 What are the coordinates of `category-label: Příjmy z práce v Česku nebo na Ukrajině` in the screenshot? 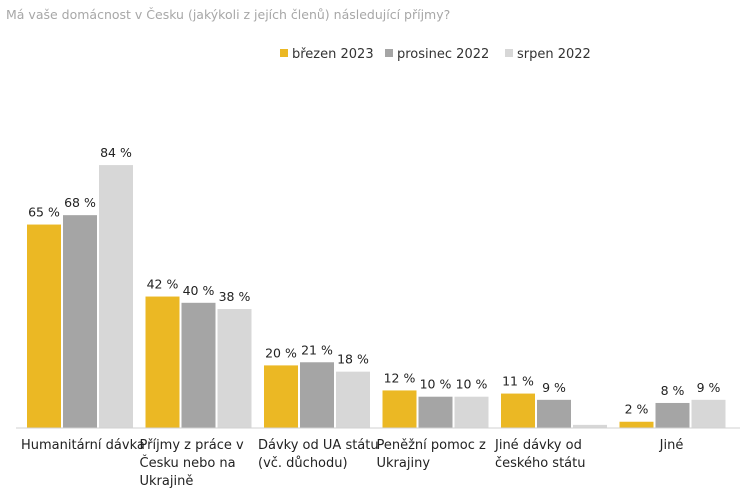 It's located at (192, 463).